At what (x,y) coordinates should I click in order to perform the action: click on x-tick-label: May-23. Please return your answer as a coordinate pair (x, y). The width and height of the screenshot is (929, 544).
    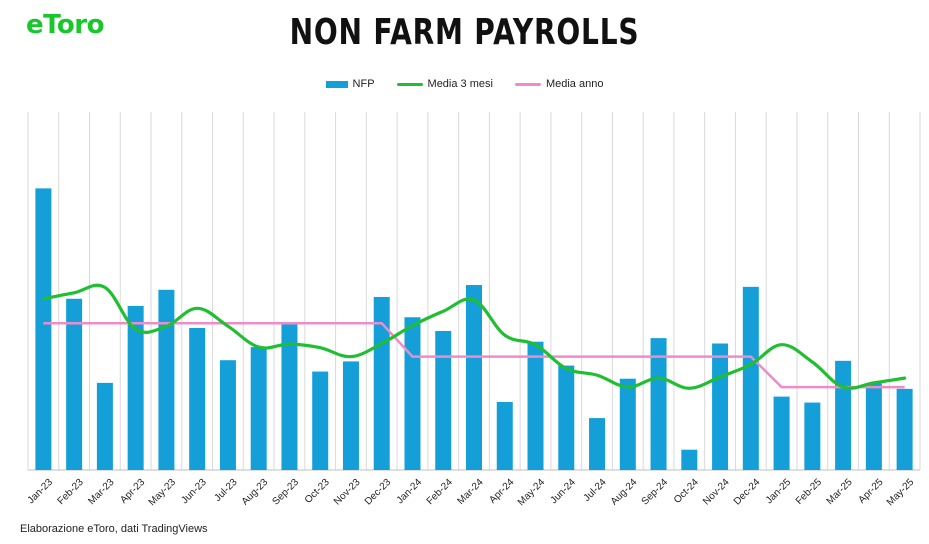
    Looking at the image, I should click on (163, 493).